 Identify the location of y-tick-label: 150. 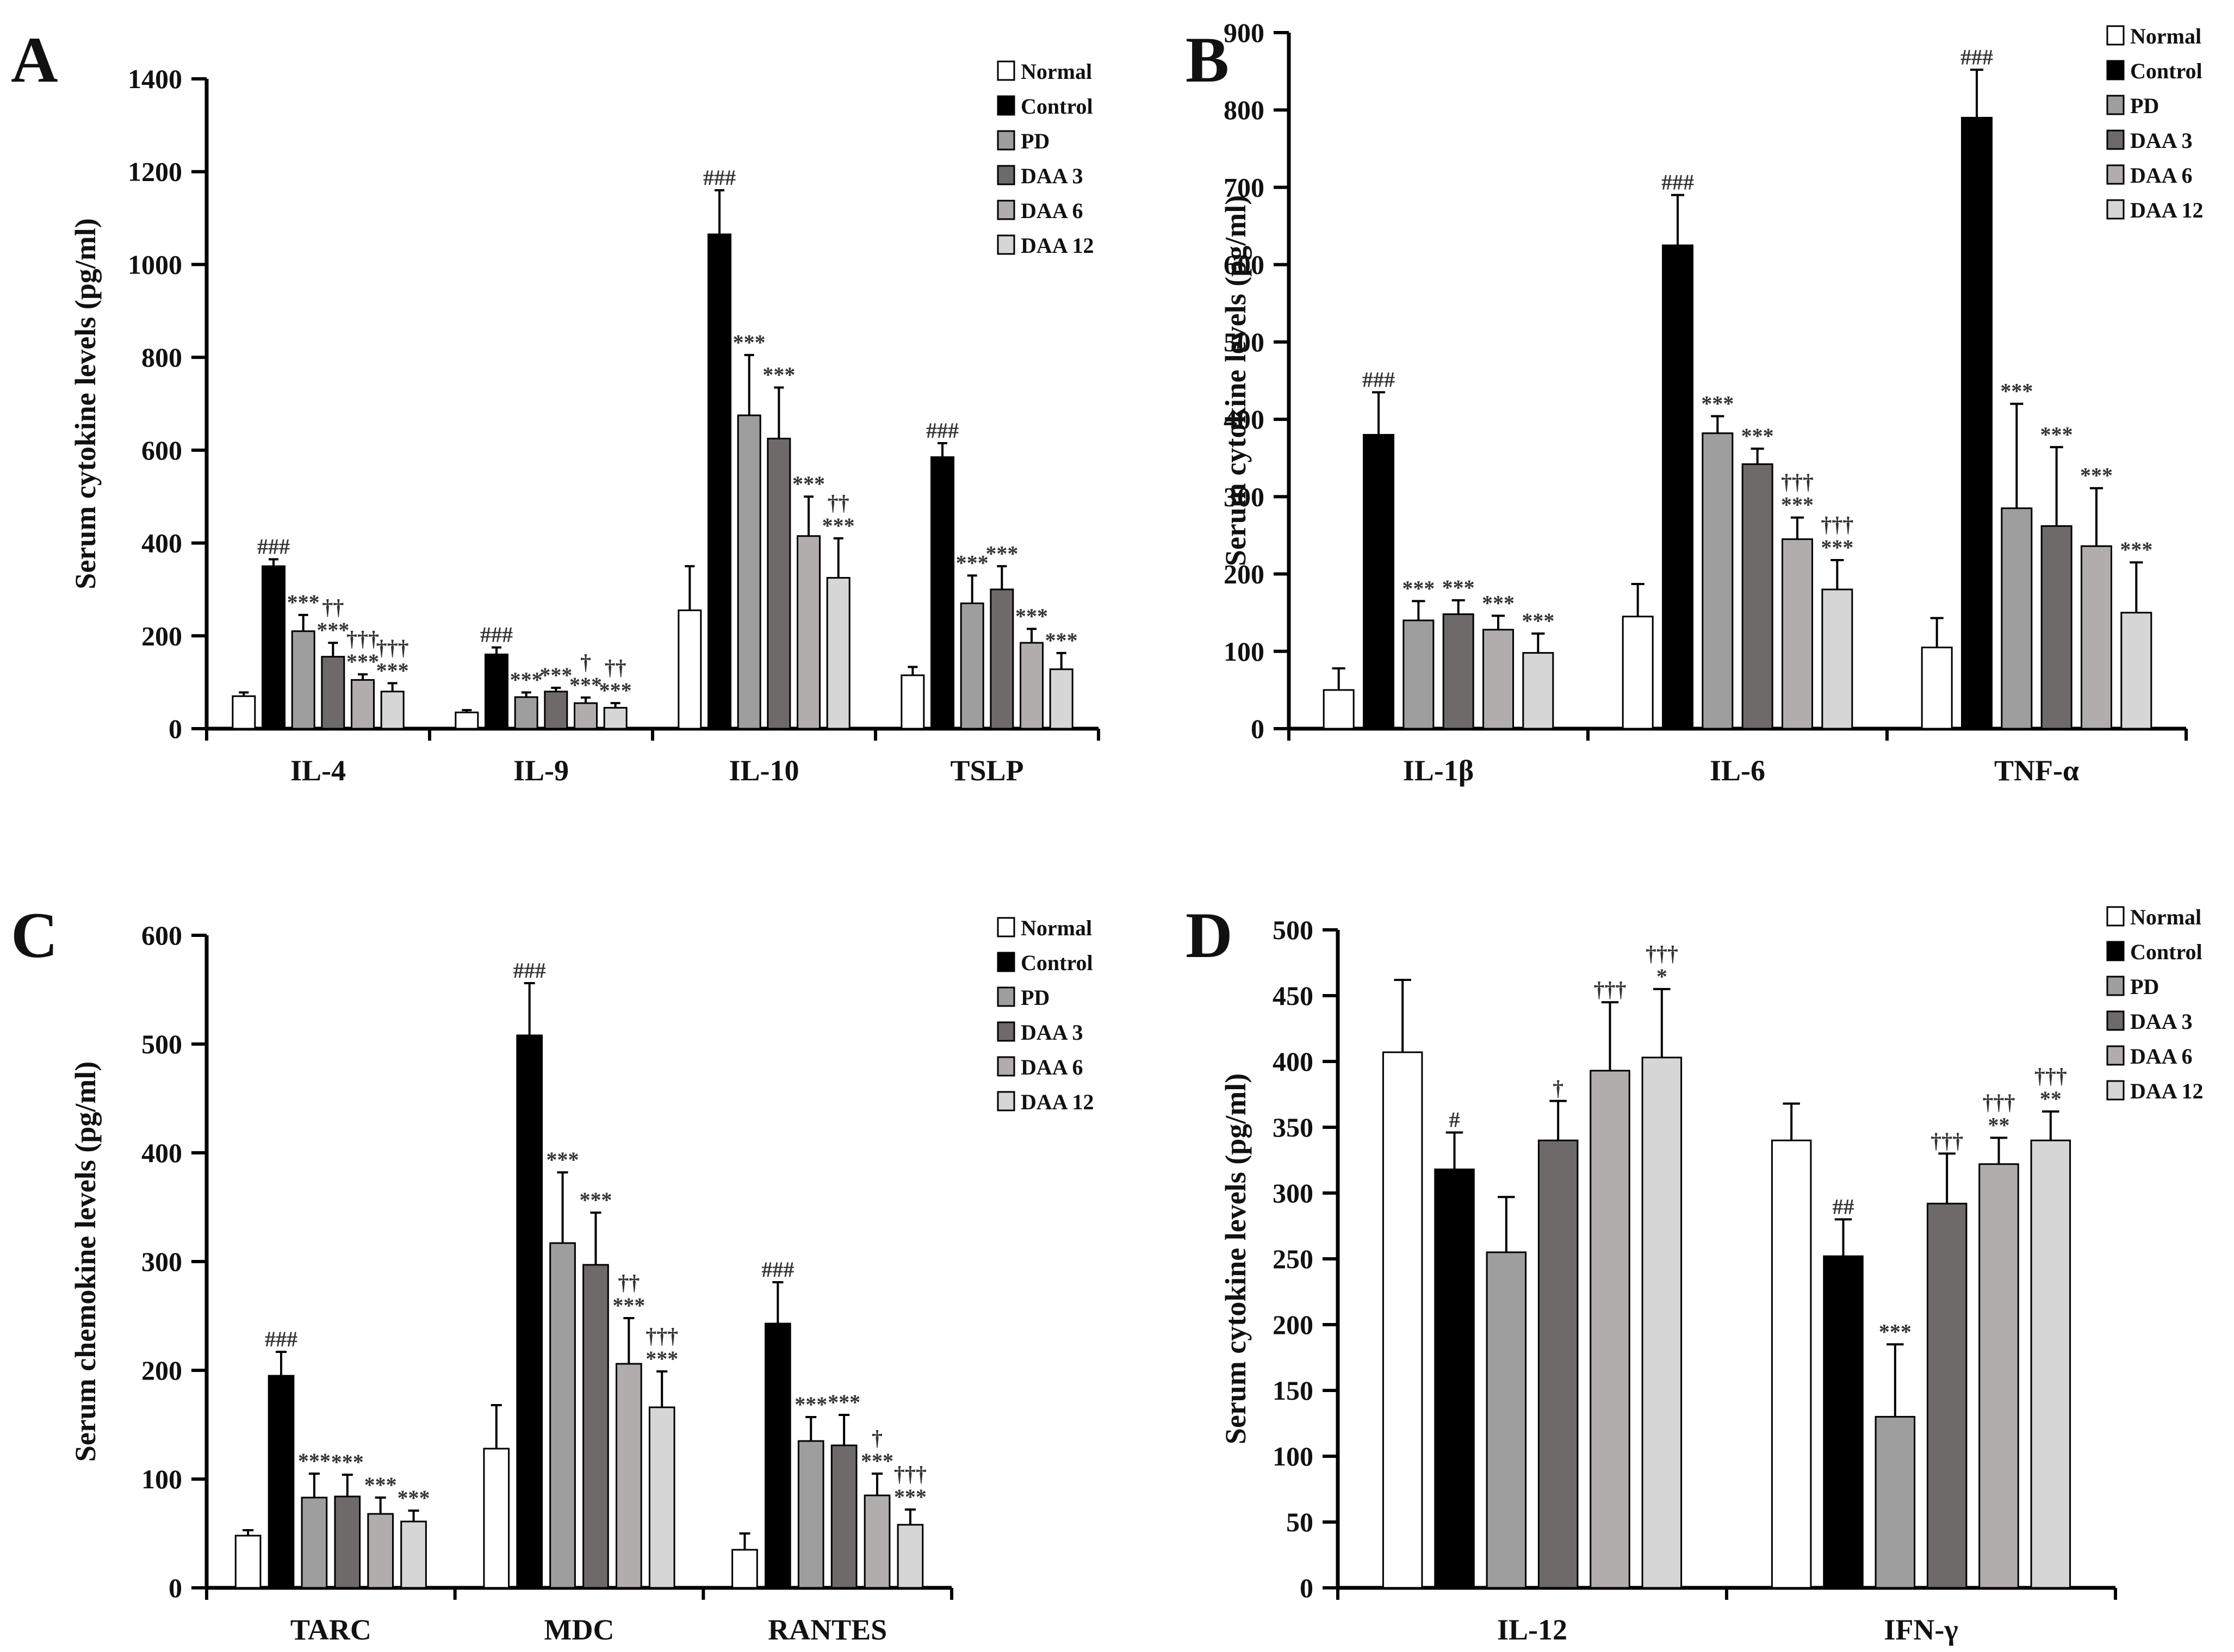
(1293, 1390).